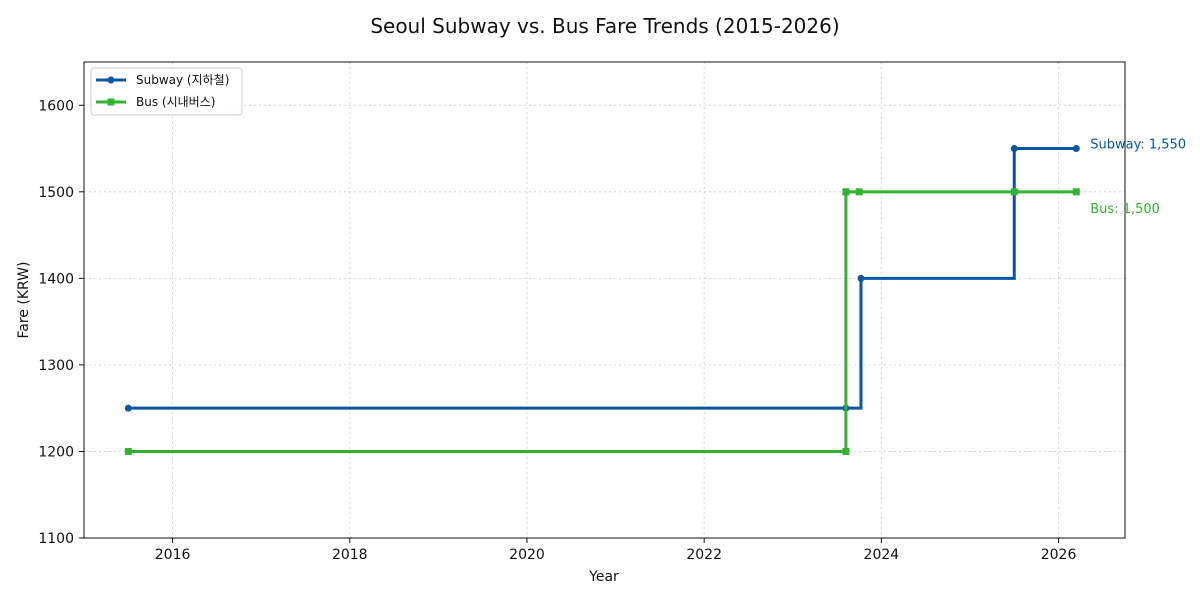 Image resolution: width=1200 pixels, height=600 pixels. What do you see at coordinates (56, 279) in the screenshot?
I see `y-tick-label: 1400` at bounding box center [56, 279].